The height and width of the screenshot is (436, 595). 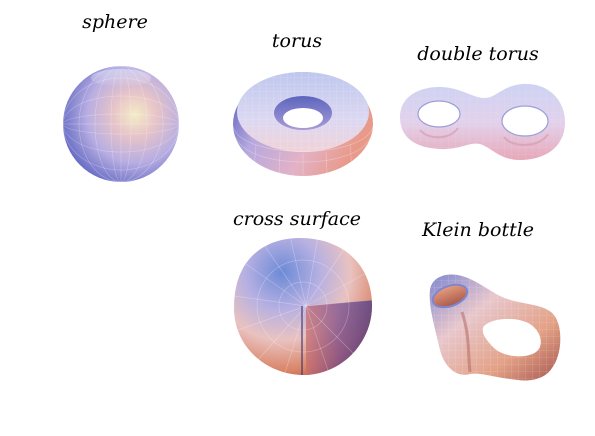 What do you see at coordinates (482, 121) in the screenshot?
I see `double-torus-surface` at bounding box center [482, 121].